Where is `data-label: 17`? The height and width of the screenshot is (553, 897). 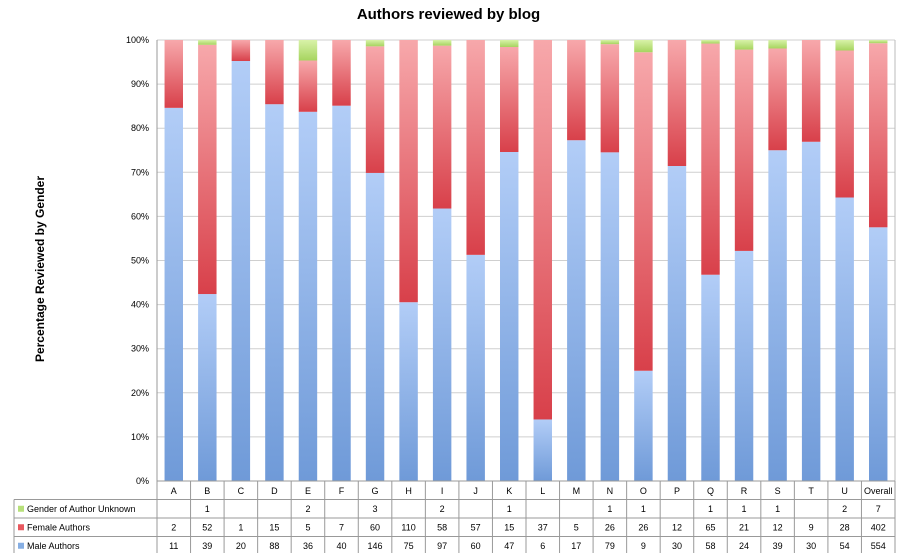
data-label: 17 is located at coordinates (576, 546).